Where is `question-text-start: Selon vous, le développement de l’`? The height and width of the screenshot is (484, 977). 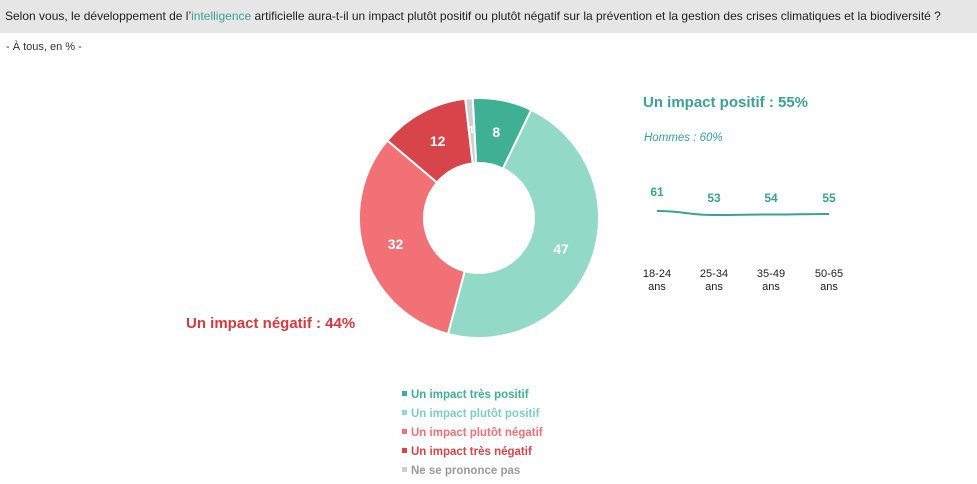 question-text-start: Selon vous, le développement de l’ is located at coordinates (98, 16).